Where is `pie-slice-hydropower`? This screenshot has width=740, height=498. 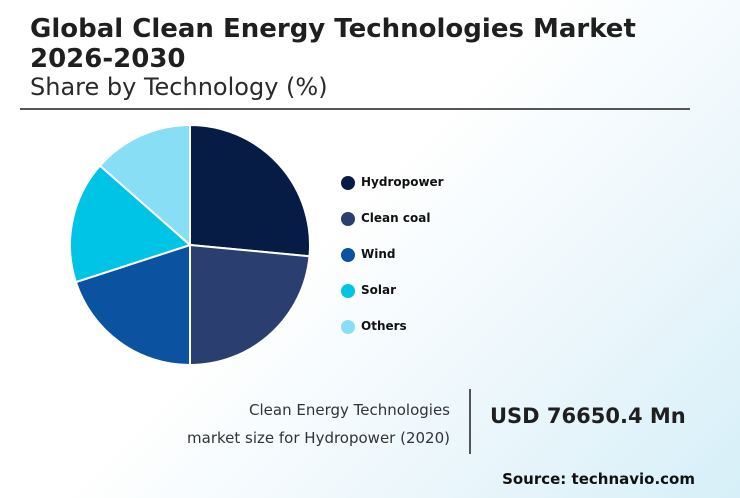
pie-slice-hydropower is located at coordinates (250, 190).